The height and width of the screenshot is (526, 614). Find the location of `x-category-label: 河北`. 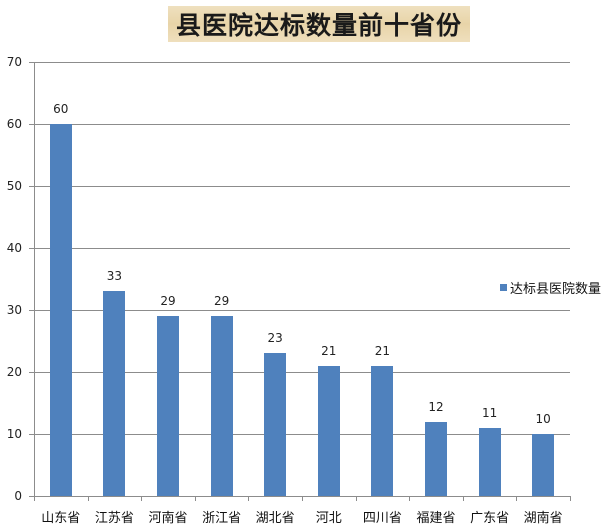

x-category-label: 河北 is located at coordinates (328, 518).